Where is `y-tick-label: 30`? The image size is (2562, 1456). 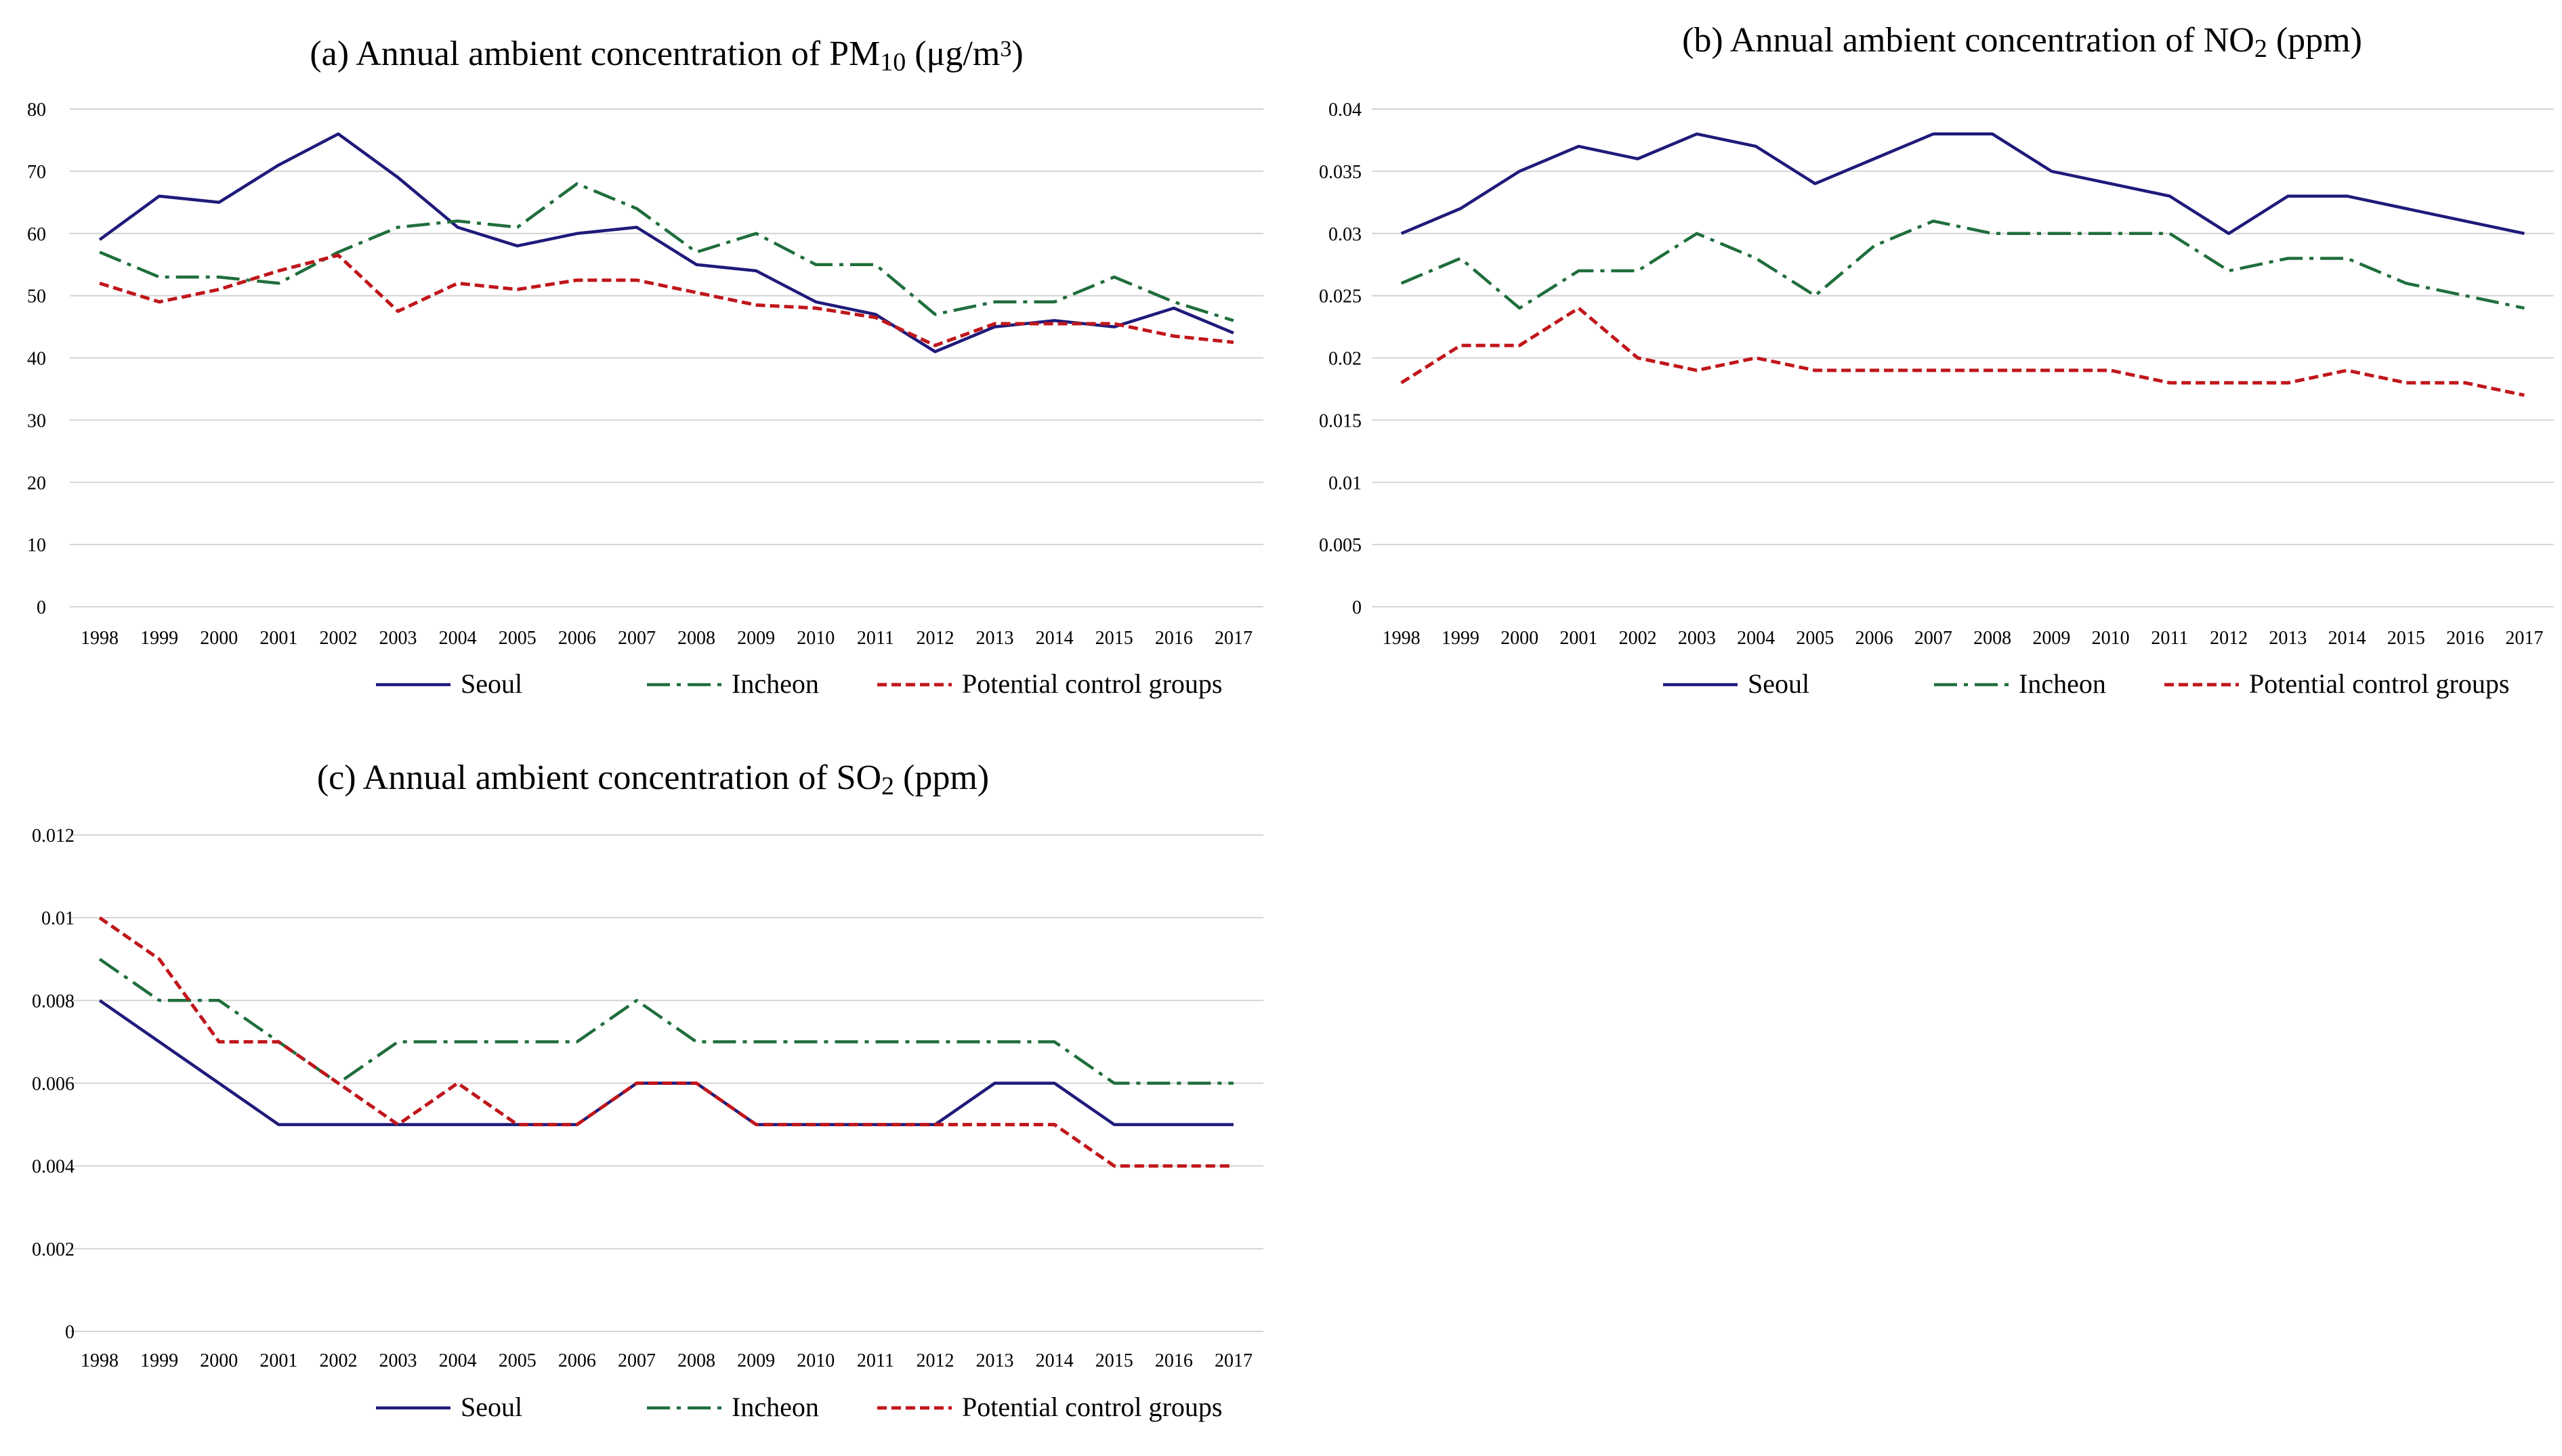 y-tick-label: 30 is located at coordinates (36, 420).